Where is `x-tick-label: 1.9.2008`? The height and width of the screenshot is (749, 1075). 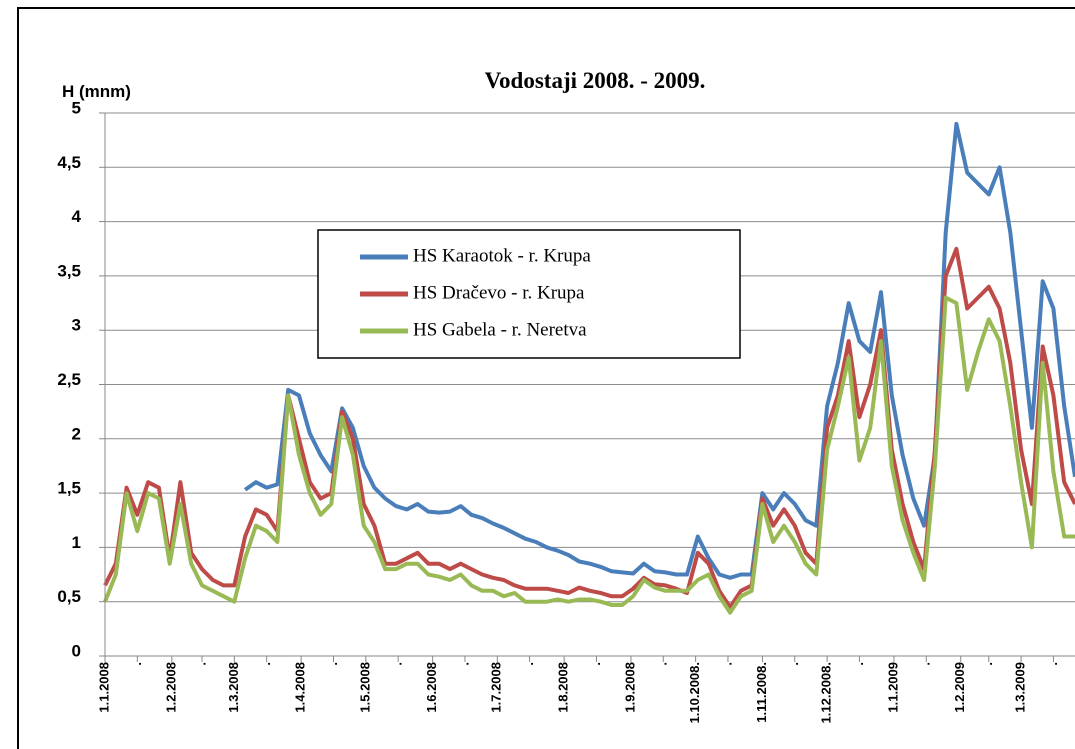
x-tick-label: 1.9.2008 is located at coordinates (629, 687).